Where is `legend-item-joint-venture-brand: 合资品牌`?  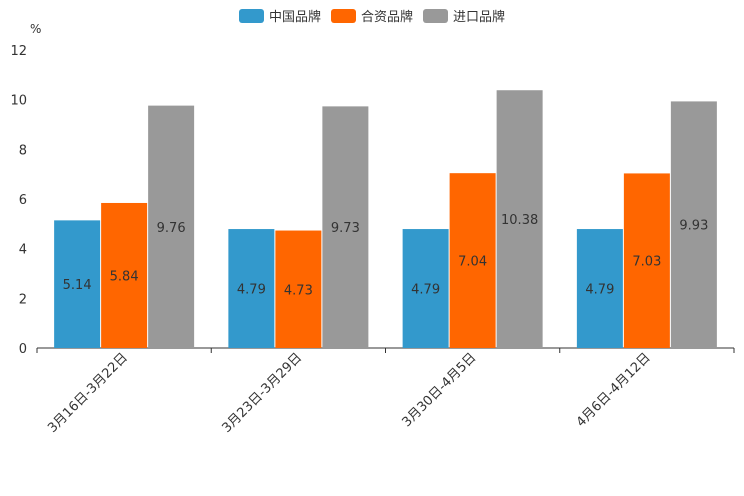
legend-item-joint-venture-brand: 合资品牌 is located at coordinates (371, 15).